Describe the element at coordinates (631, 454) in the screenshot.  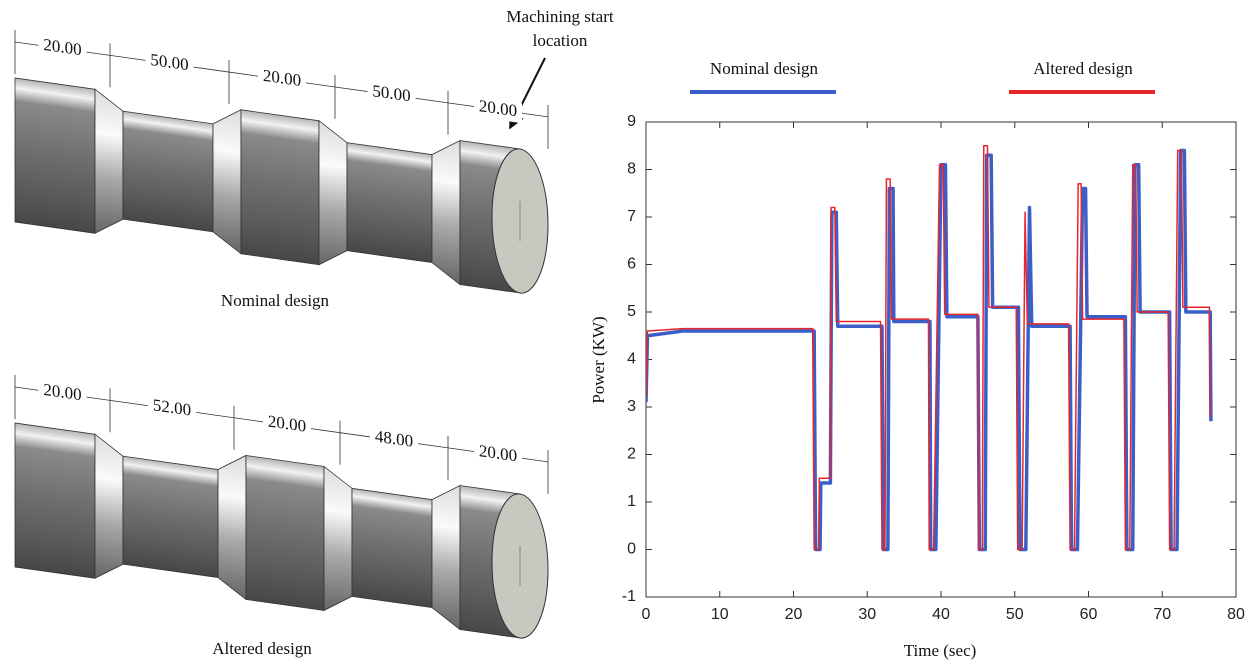
I see `y-tick-label: 2` at that location.